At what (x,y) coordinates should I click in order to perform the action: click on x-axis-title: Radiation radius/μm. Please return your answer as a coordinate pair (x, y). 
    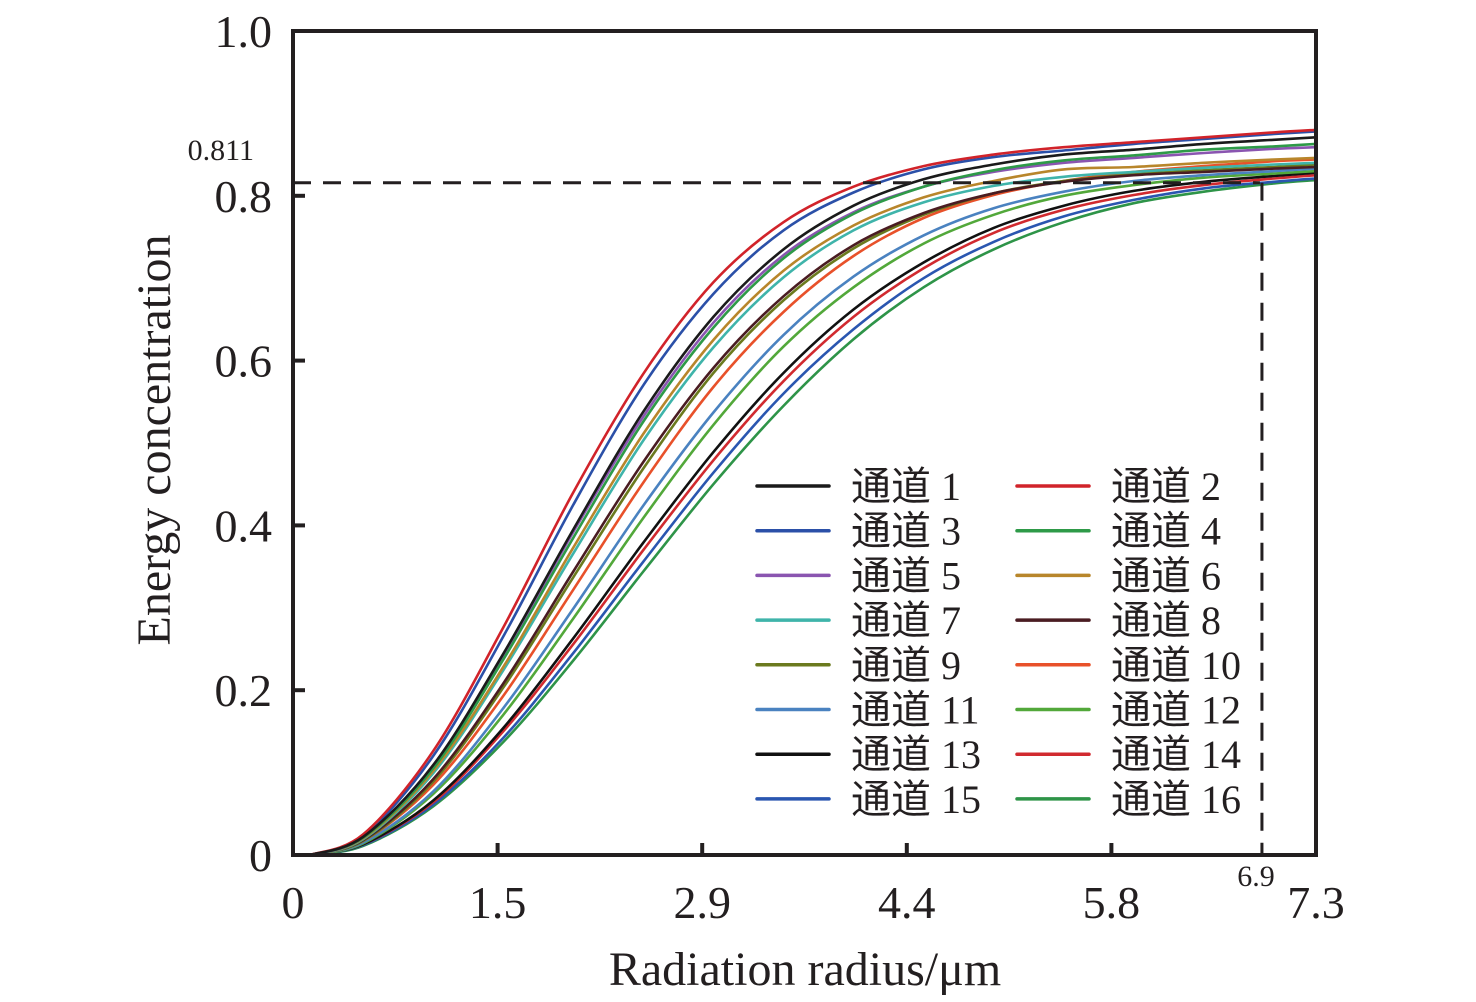
    Looking at the image, I should click on (805, 969).